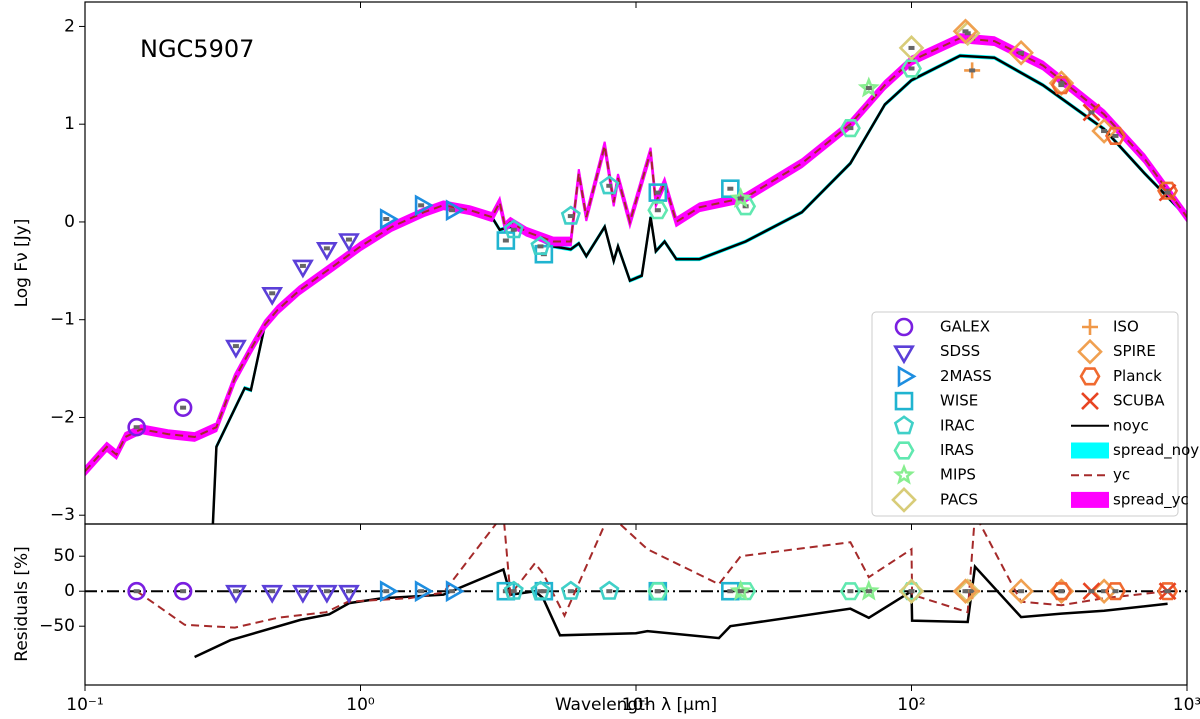 The image size is (1200, 719). I want to click on legend-label: 2MASS, so click(966, 376).